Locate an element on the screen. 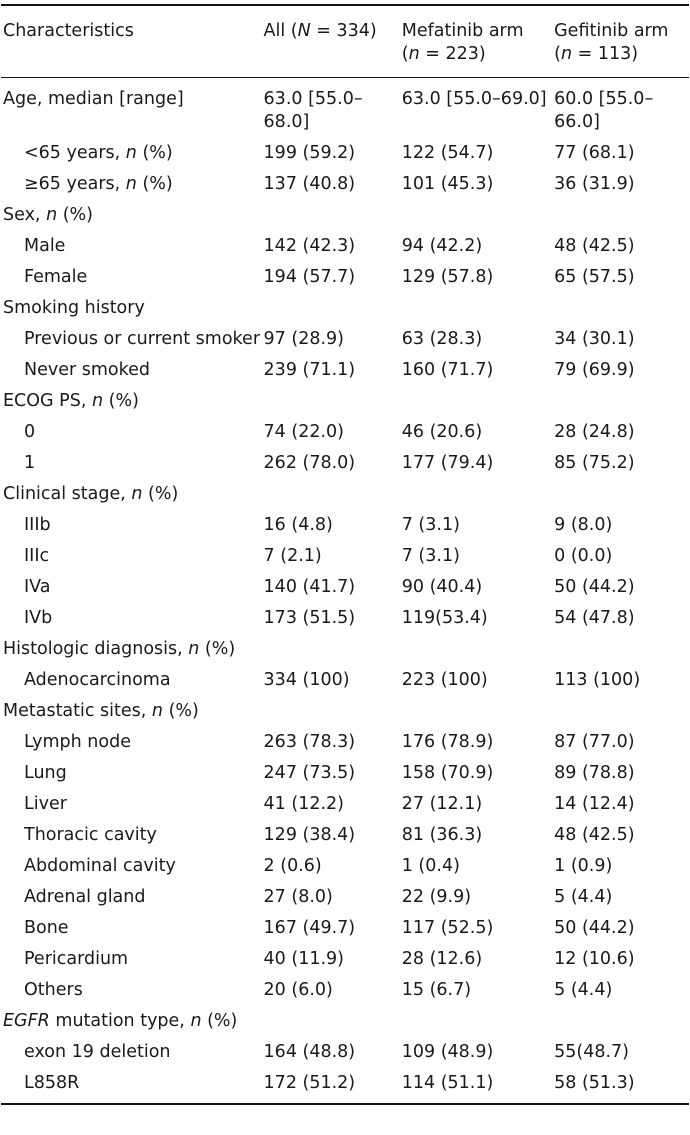  header-gefitinib: Gefitinib arm (n = 113) is located at coordinates (621, 41).